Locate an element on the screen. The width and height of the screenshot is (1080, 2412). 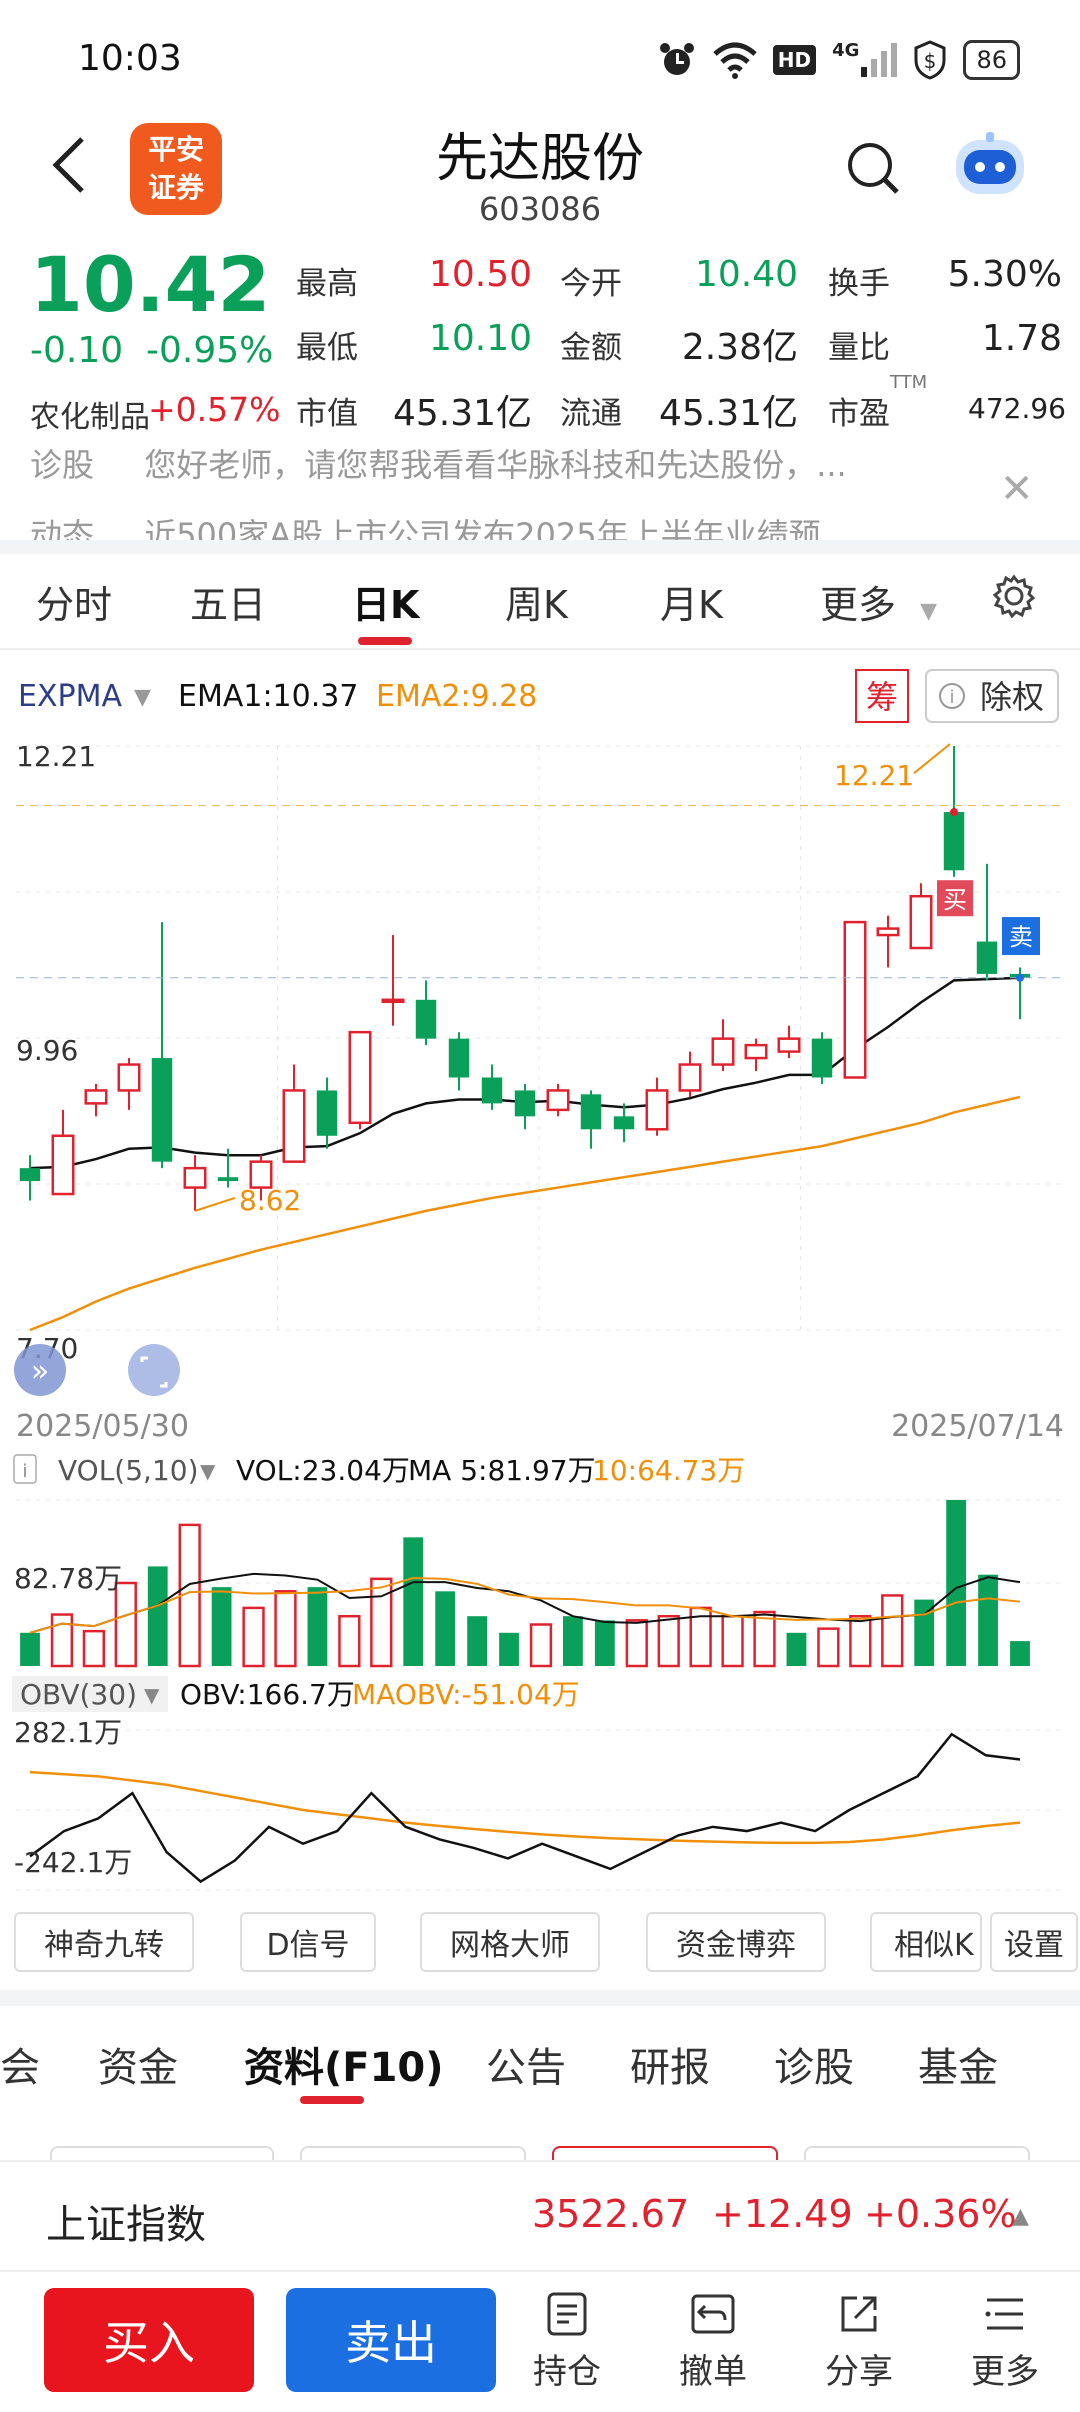
chip-button is located at coordinates (882, 696).